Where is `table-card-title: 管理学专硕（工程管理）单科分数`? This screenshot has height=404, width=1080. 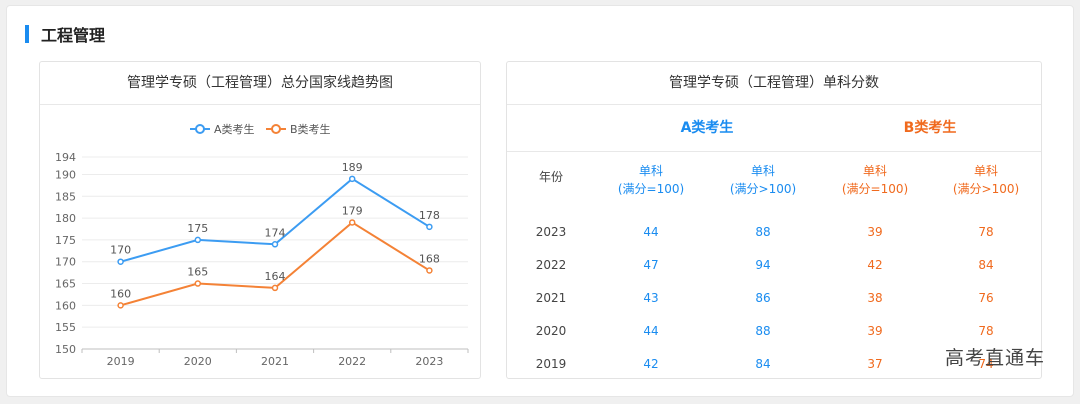 table-card-title: 管理学专硕（工程管理）单科分数 is located at coordinates (774, 83).